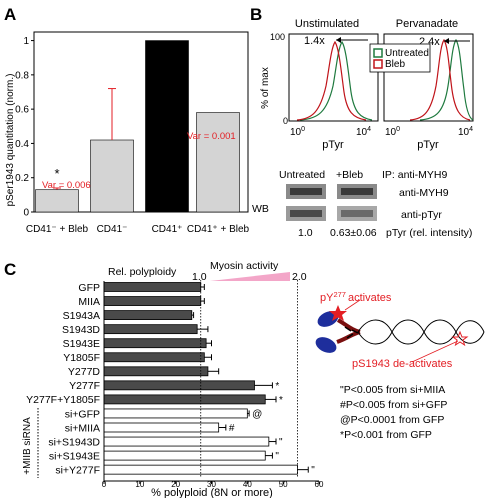 The height and width of the screenshot is (498, 490). Describe the element at coordinates (395, 64) in the screenshot. I see `legend-bleb: Bleb` at that location.